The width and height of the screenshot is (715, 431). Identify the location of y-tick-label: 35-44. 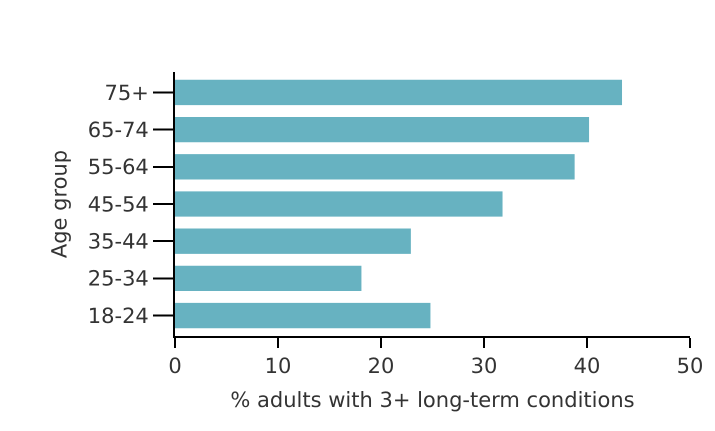
(118, 242).